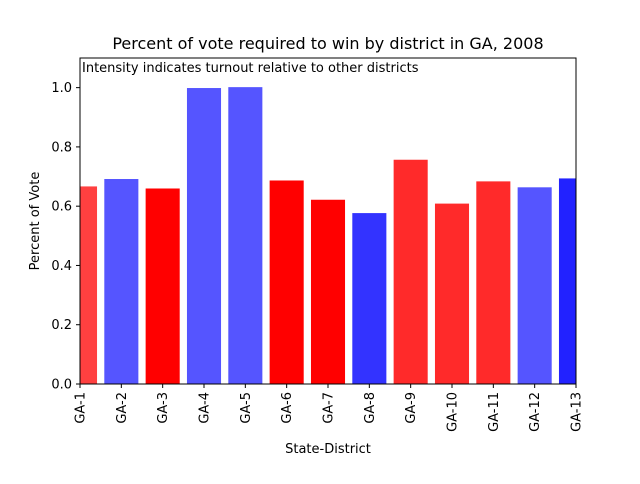 The width and height of the screenshot is (640, 484). What do you see at coordinates (35, 221) in the screenshot?
I see `y-axis-label: Percent of Vote` at bounding box center [35, 221].